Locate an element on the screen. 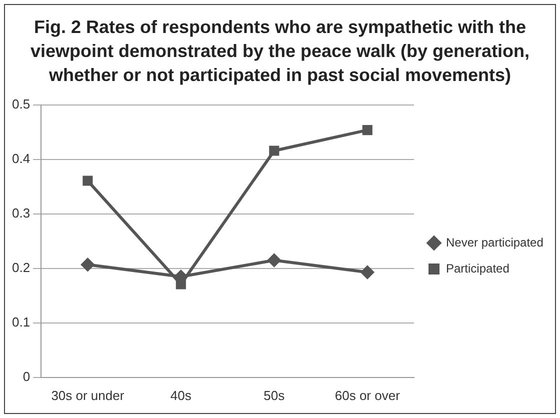 The width and height of the screenshot is (560, 418). legend-label: Never participated is located at coordinates (495, 242).